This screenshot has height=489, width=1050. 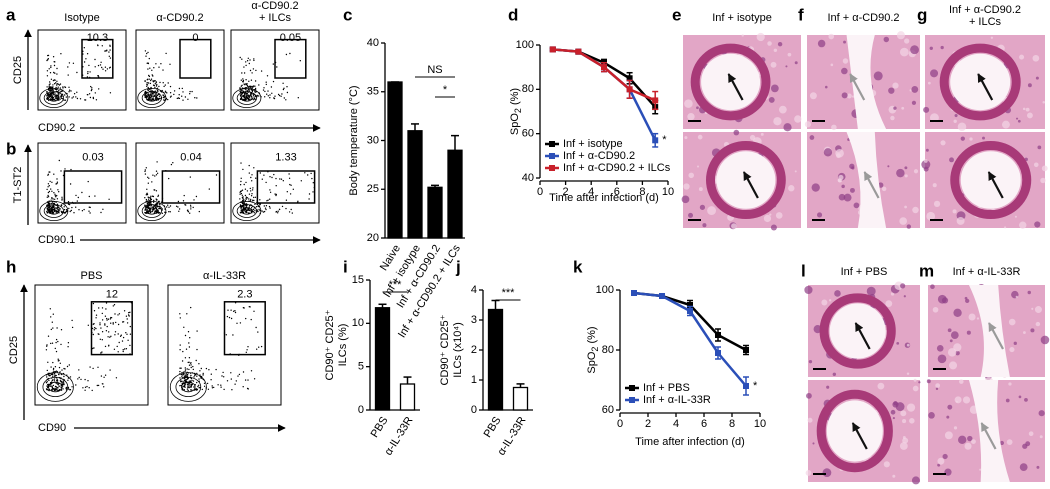 What do you see at coordinates (330, 344) in the screenshot?
I see `y-axis-label: CD90⁺ CD25⁺` at bounding box center [330, 344].